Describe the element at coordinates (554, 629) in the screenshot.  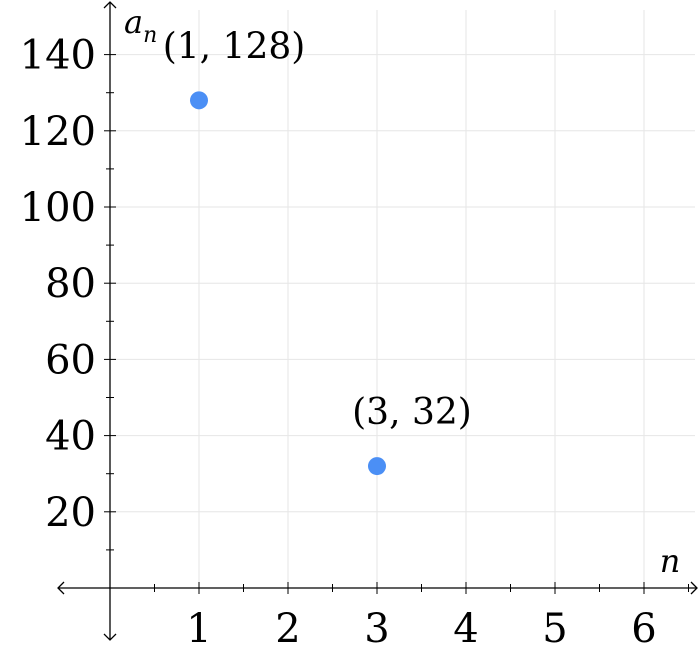
I see `x-tick-label: 5` at that location.